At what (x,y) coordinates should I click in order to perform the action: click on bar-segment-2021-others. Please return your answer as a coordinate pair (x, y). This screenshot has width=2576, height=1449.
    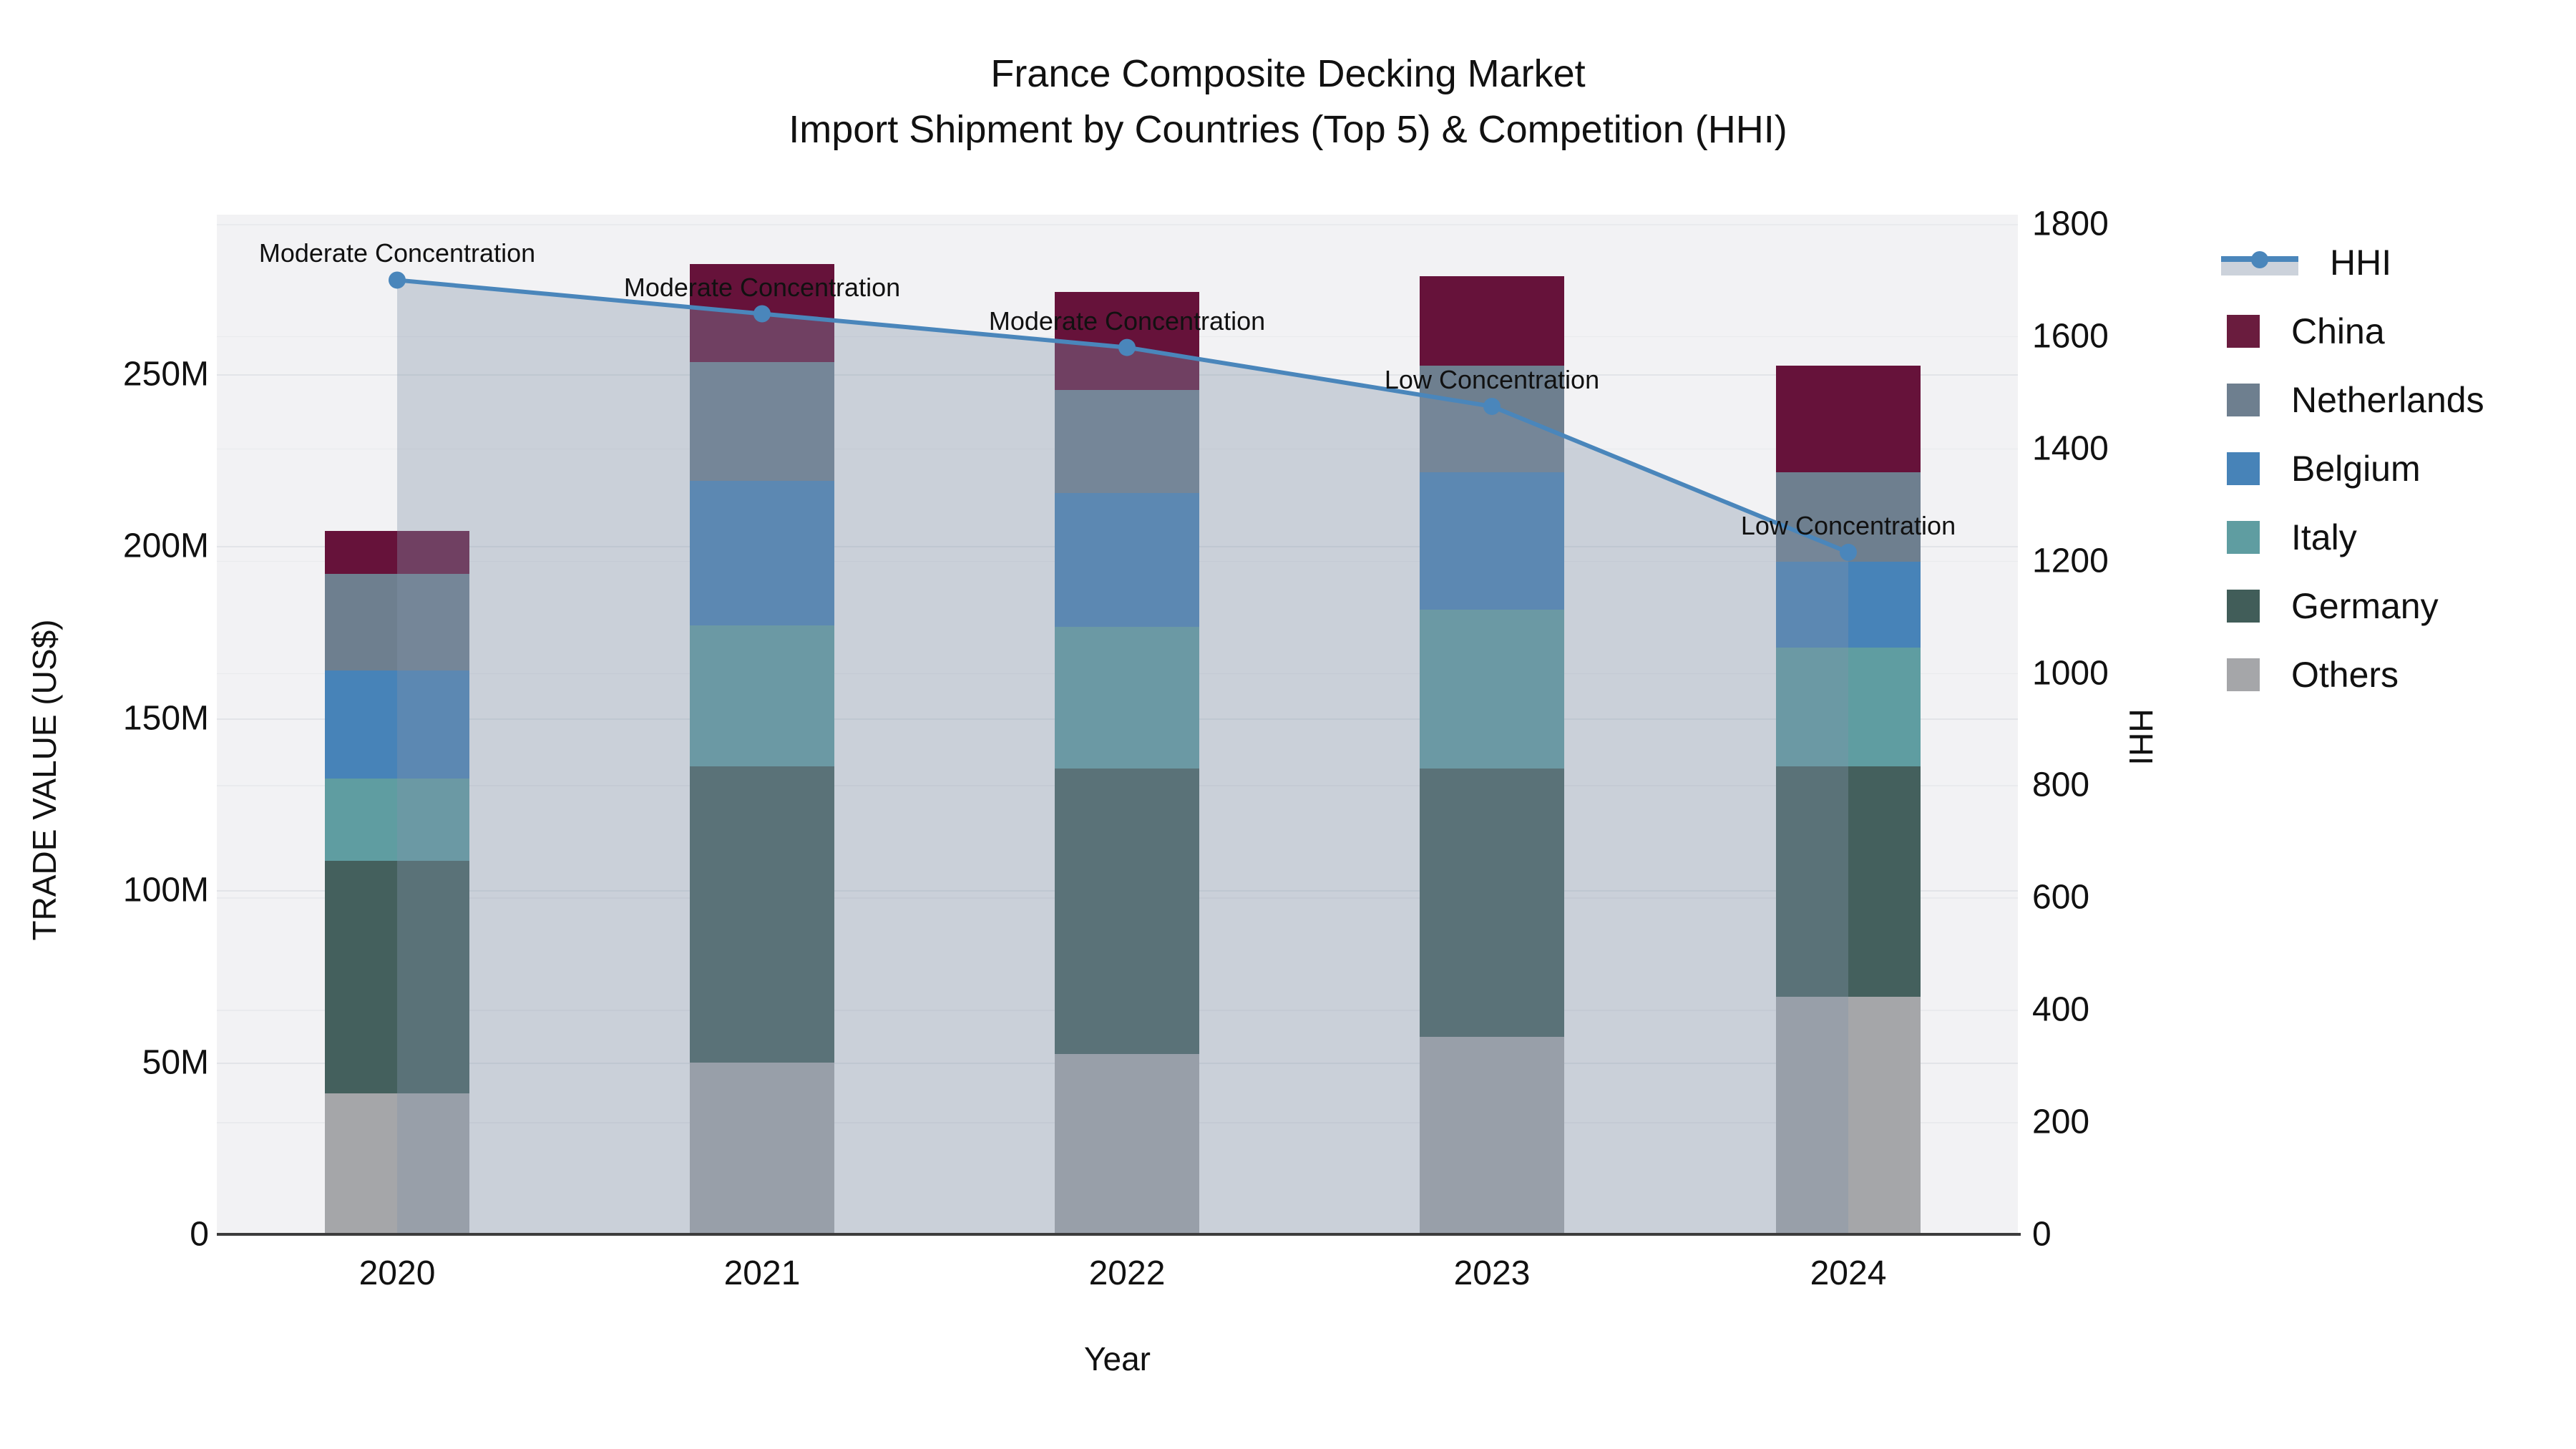
    Looking at the image, I should click on (762, 1148).